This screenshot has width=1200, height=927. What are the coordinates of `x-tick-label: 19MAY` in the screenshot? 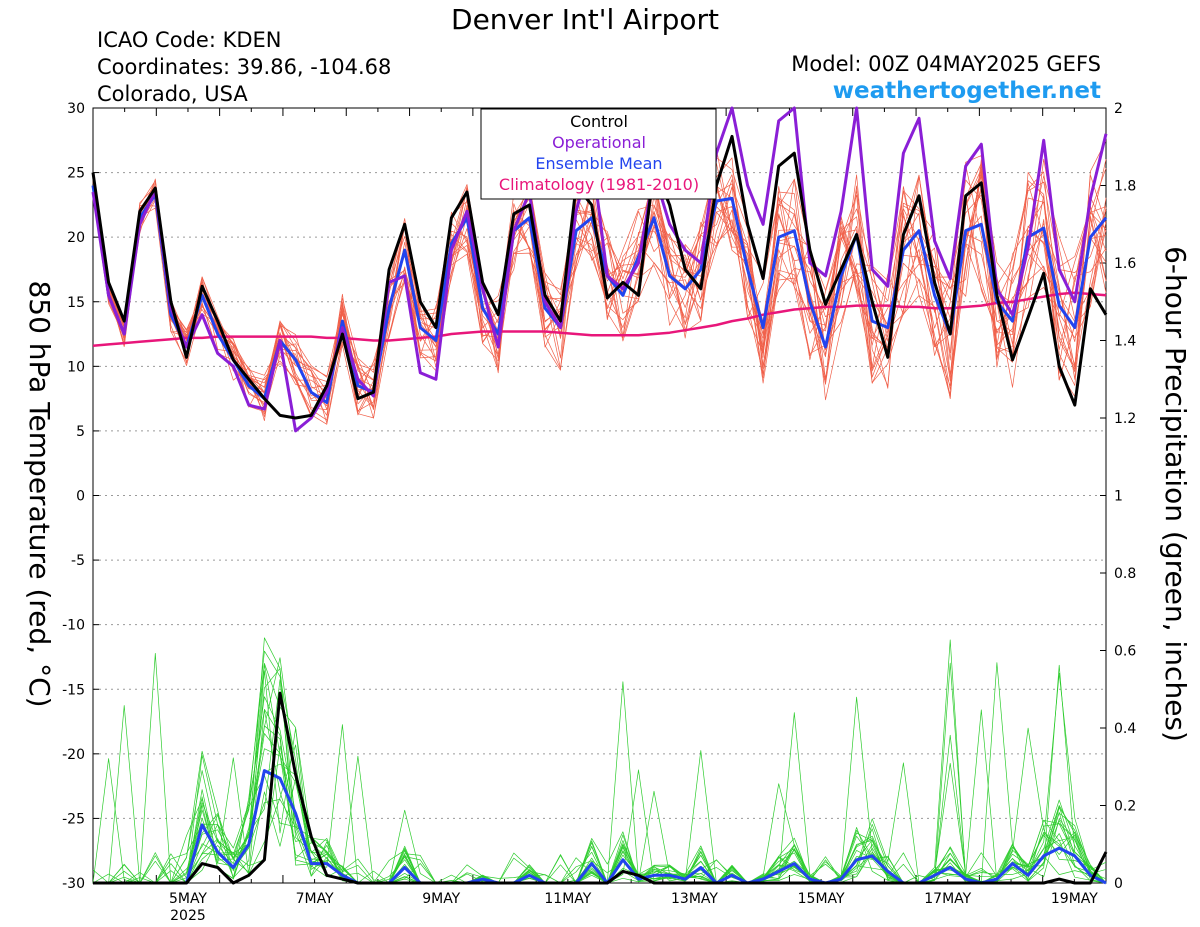 It's located at (1074, 899).